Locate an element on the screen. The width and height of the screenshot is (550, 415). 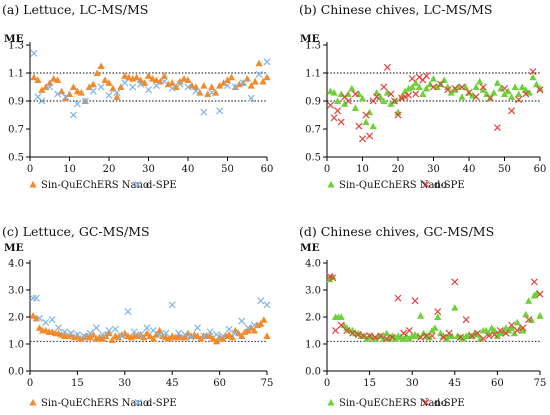
x-tick-label: 60 is located at coordinates (540, 169).